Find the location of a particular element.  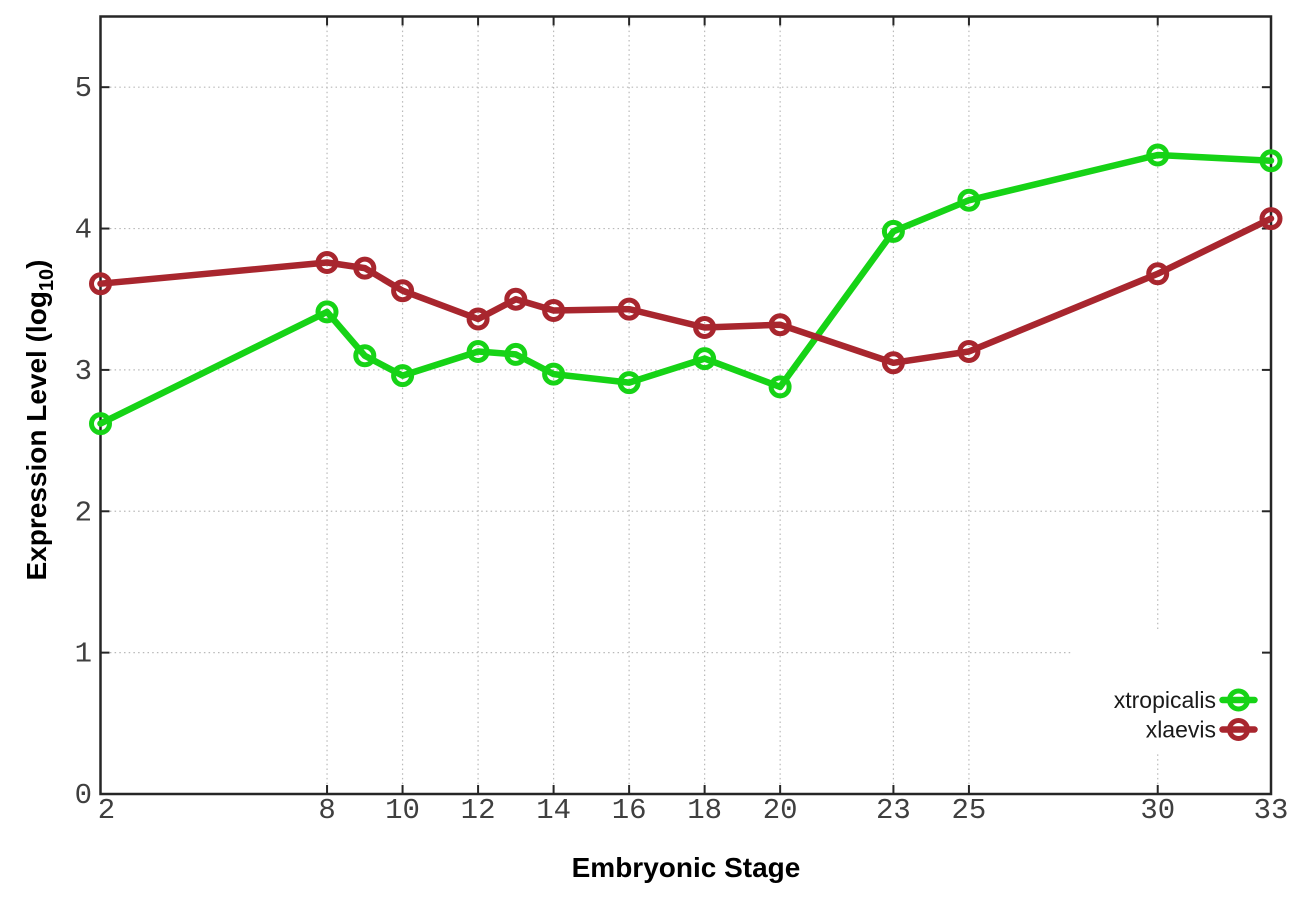

y-axis-title-text: Expression Level (log10) is located at coordinates (39, 420).